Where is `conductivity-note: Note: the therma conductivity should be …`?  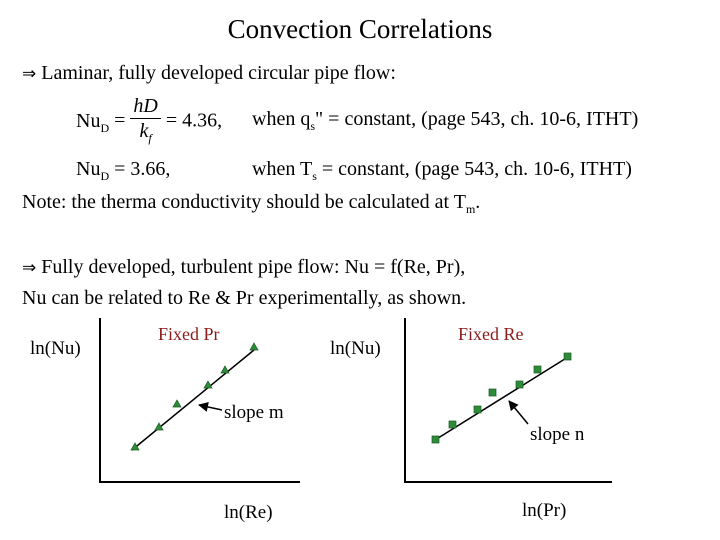 conductivity-note: Note: the therma conductivity should be … is located at coordinates (251, 203).